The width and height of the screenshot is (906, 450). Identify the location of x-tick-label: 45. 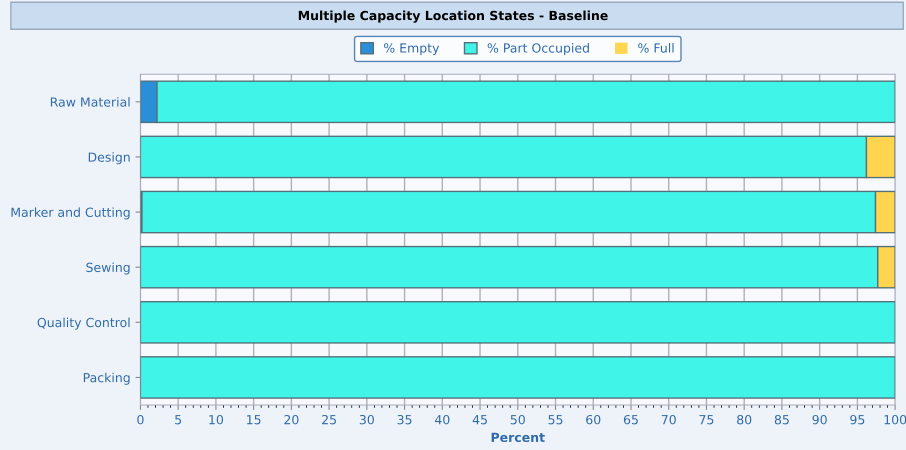
(479, 419).